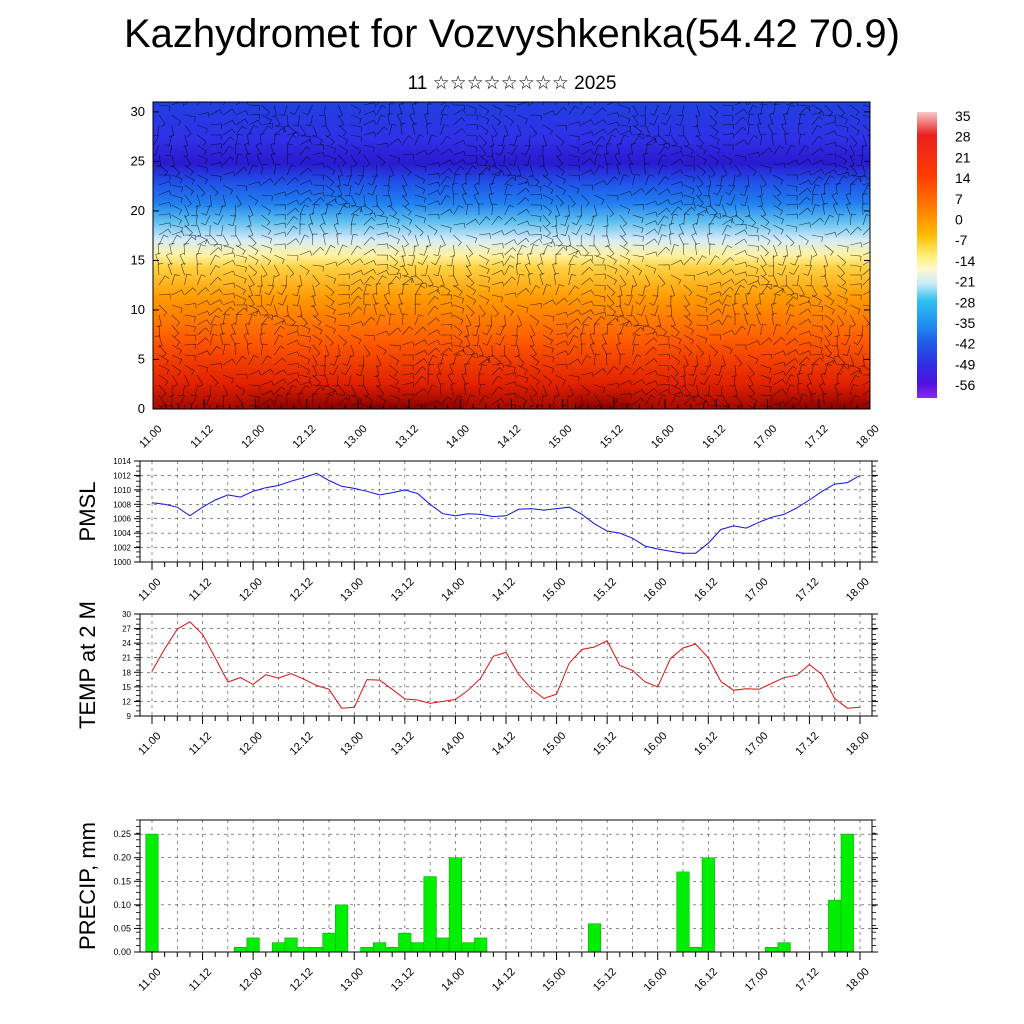 Image resolution: width=1024 pixels, height=1024 pixels. Describe the element at coordinates (858, 980) in the screenshot. I see `x-tick-label: 18.00` at that location.